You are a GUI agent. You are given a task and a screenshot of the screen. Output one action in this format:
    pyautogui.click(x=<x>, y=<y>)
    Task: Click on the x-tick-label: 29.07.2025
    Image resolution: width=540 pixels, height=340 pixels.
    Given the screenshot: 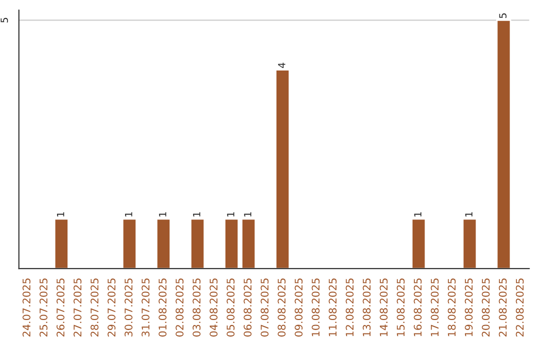 What is the action you would take?
    pyautogui.click(x=112, y=307)
    